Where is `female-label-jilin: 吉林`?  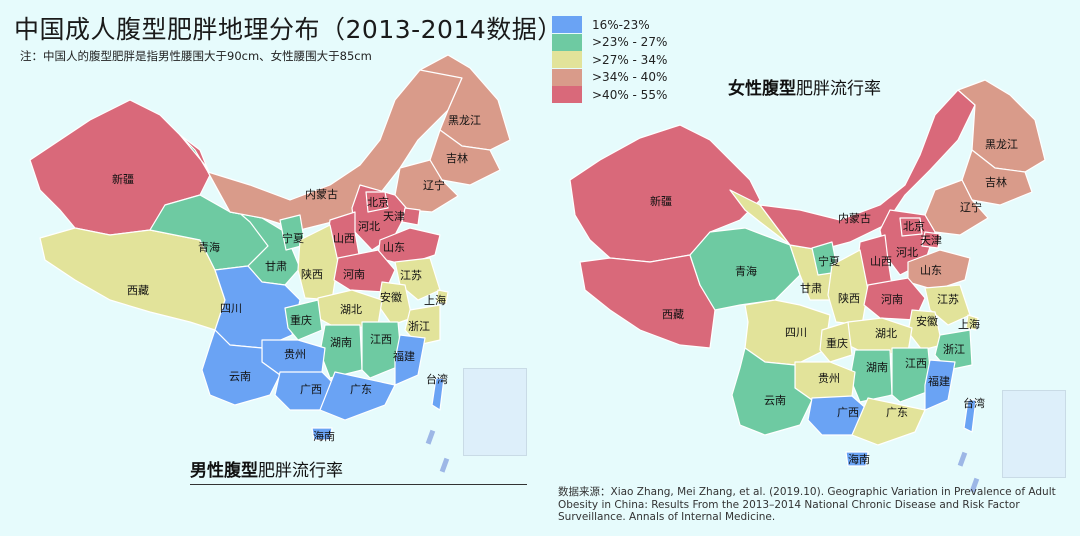 female-label-jilin: 吉林 is located at coordinates (996, 182).